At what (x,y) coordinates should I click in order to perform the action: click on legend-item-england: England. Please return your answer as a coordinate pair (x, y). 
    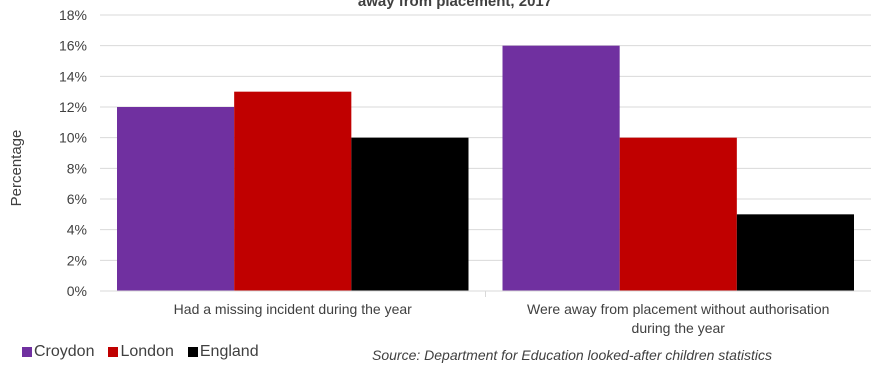
    Looking at the image, I should click on (223, 352).